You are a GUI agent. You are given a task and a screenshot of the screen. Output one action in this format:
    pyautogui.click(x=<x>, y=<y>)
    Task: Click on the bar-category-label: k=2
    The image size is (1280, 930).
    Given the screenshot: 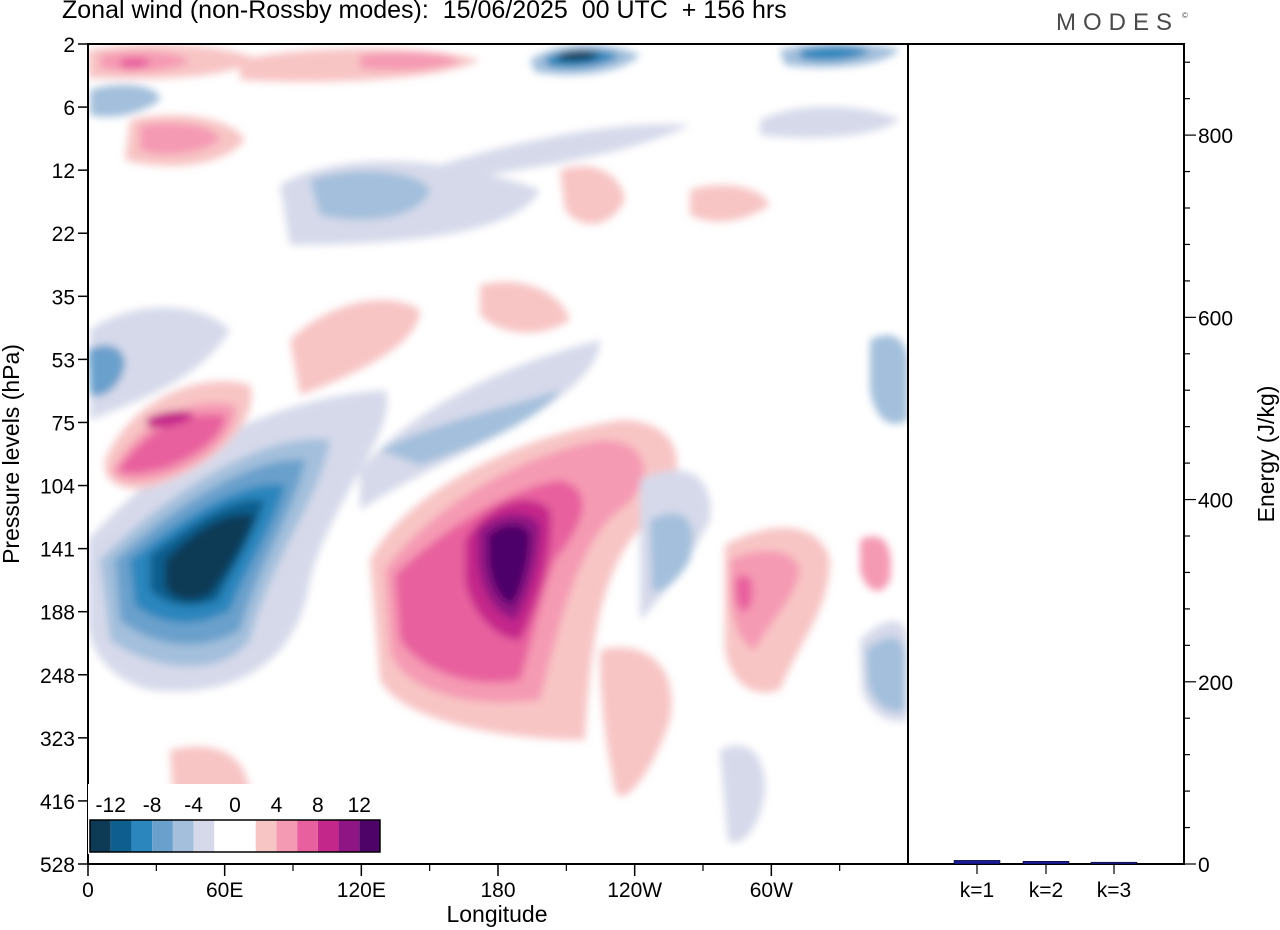 What is the action you would take?
    pyautogui.click(x=1046, y=890)
    